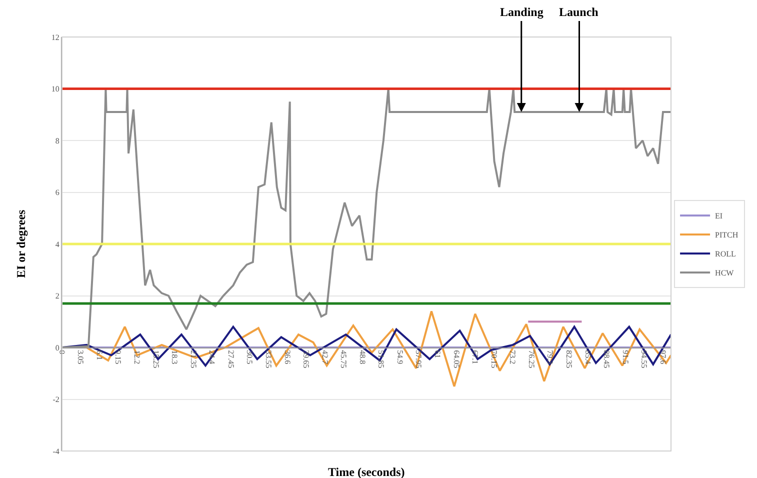 The image size is (757, 478). Describe the element at coordinates (579, 12) in the screenshot. I see `annotation: Launch` at that location.